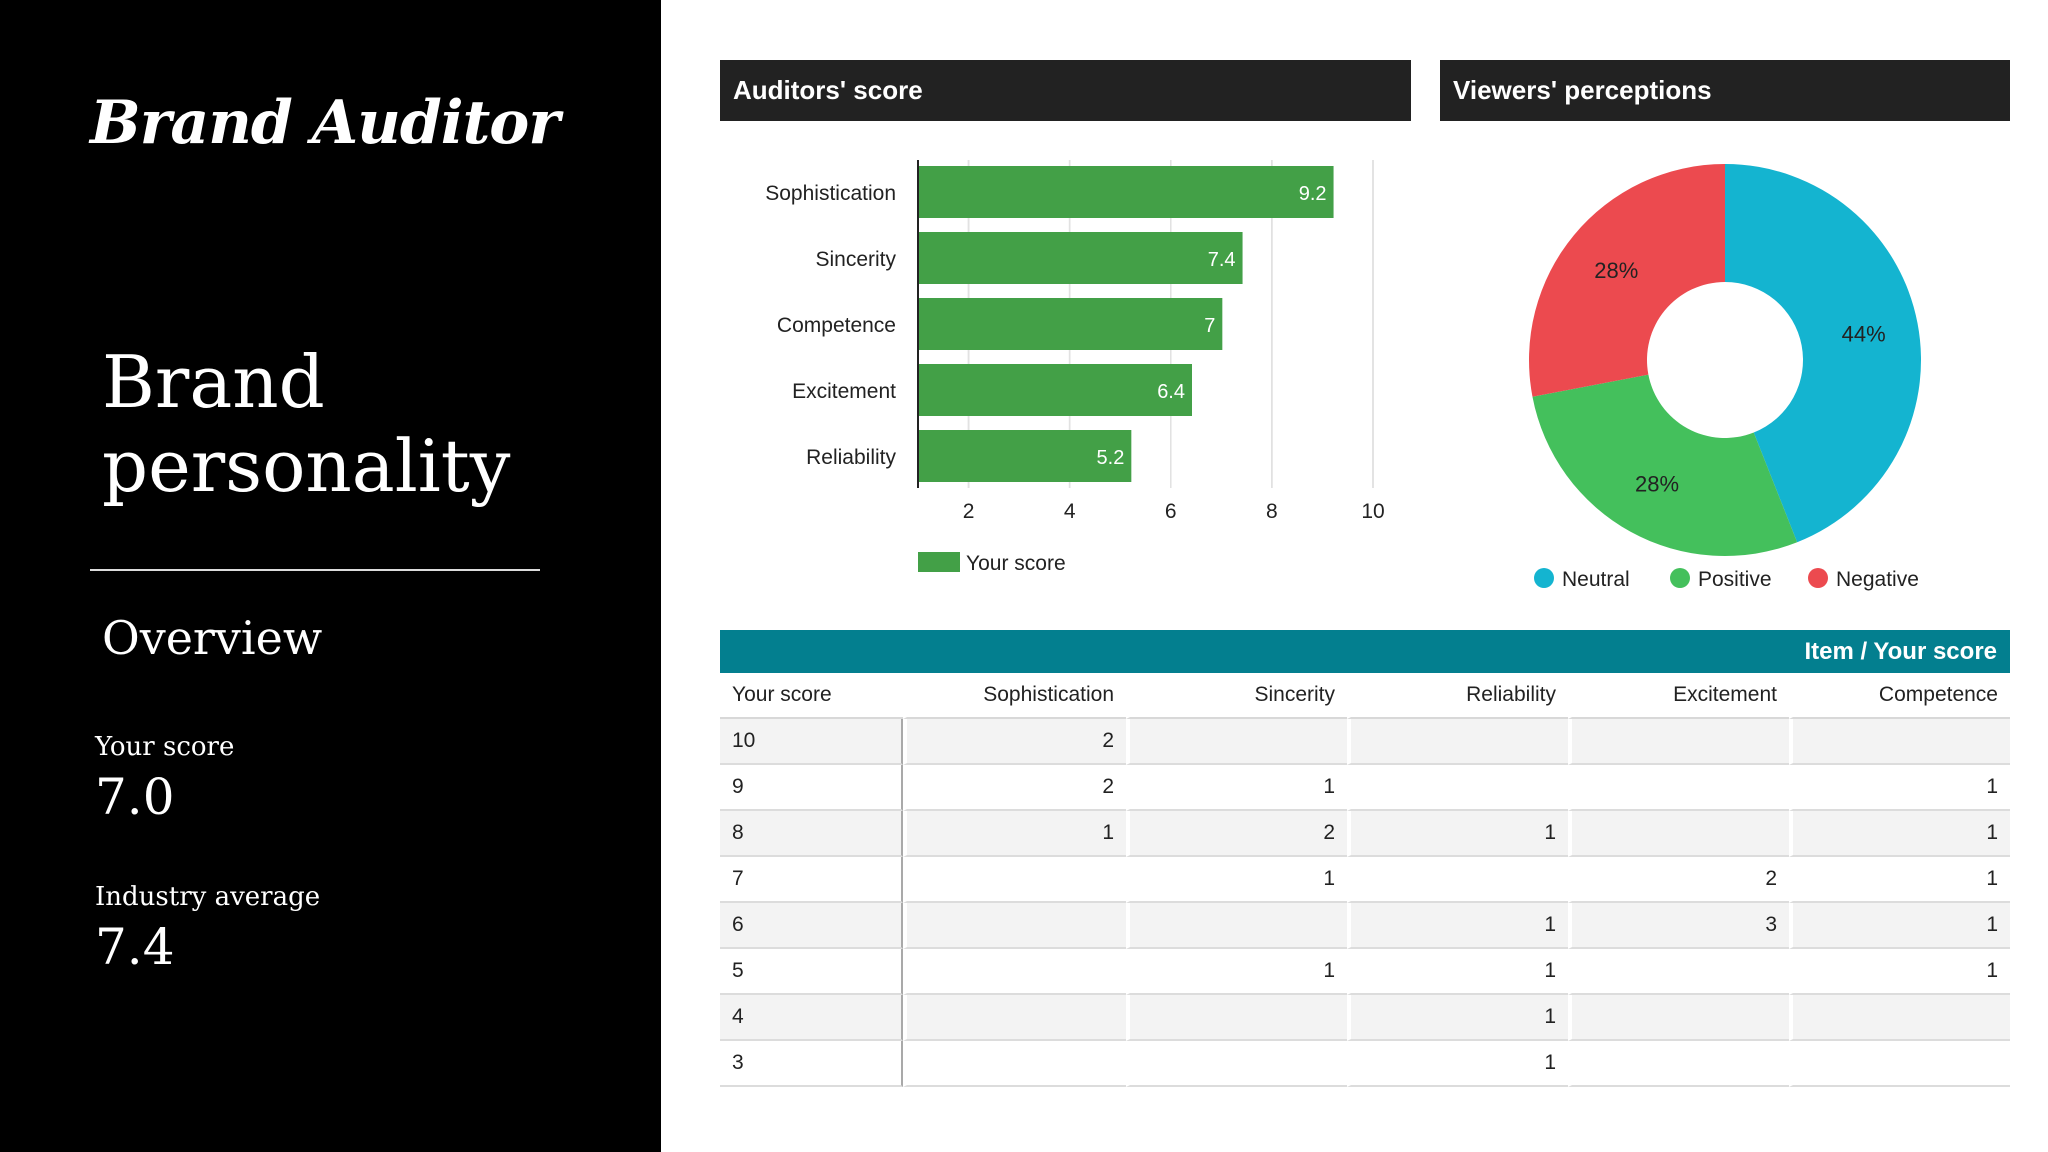 This screenshot has height=1152, width=2048. I want to click on your-score-value: 7.0, so click(135, 797).